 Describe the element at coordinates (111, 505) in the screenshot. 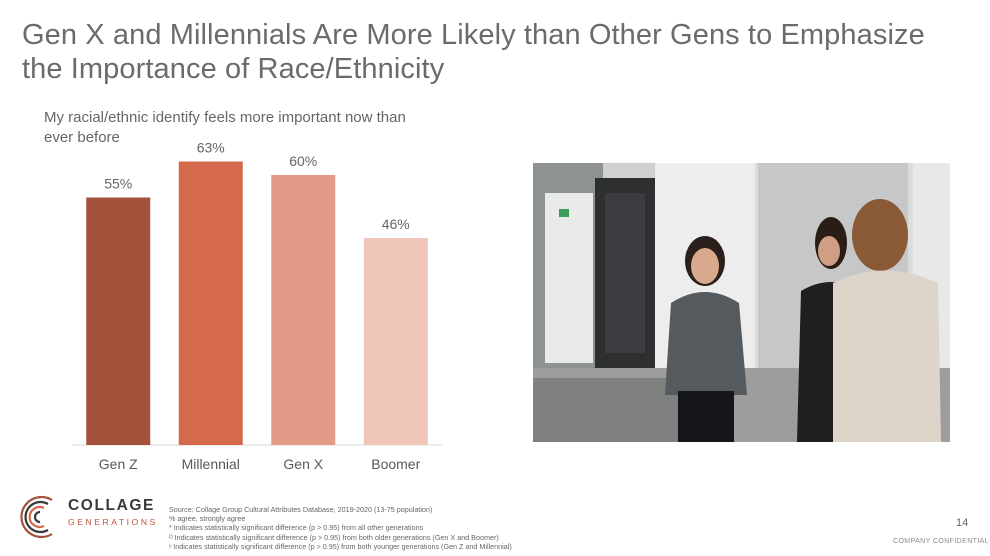

I see `logo-name: COLLAGE` at that location.